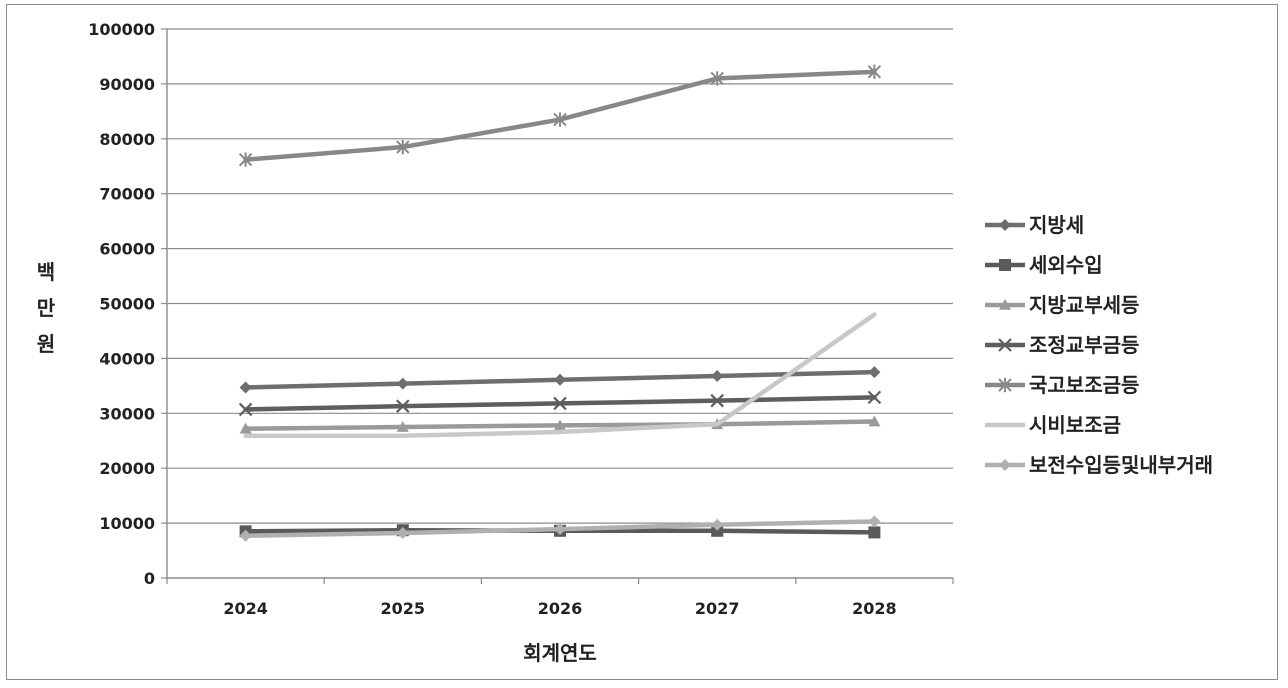  I want to click on y-tick-label: 10000, so click(127, 523).